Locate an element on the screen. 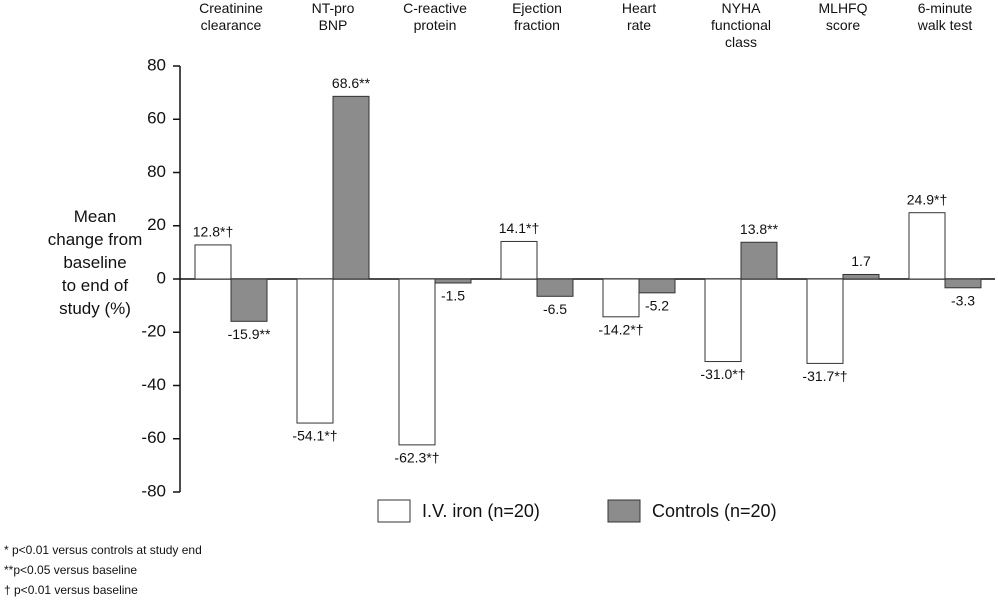  data-label: -15.9** is located at coordinates (249, 334).